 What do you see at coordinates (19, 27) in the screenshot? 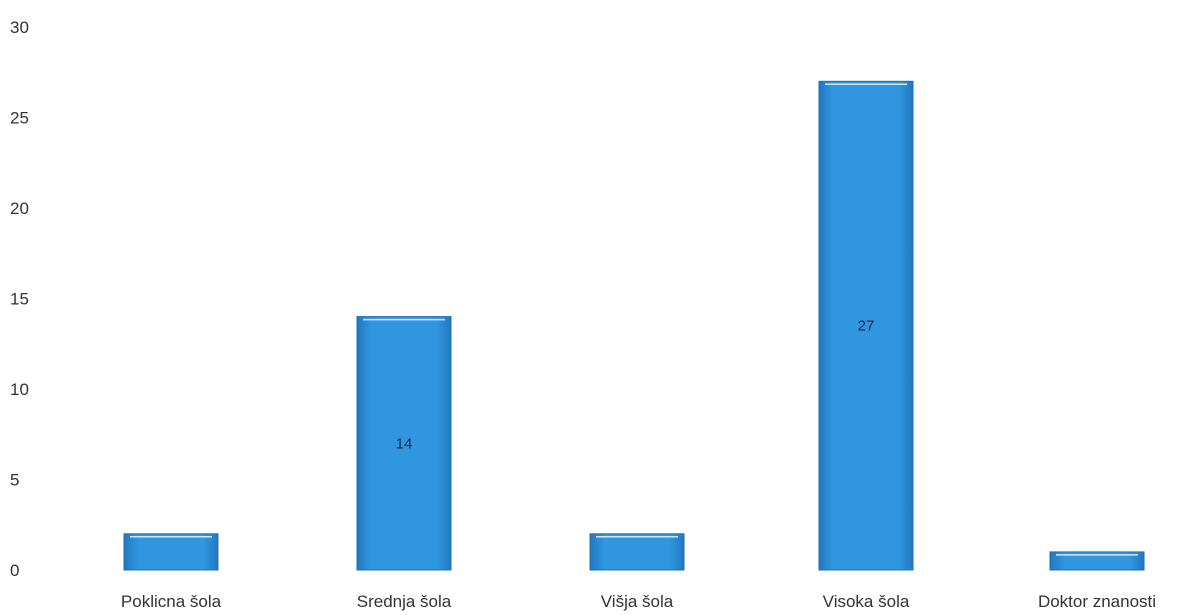
I see `y-tick-label: 30` at bounding box center [19, 27].